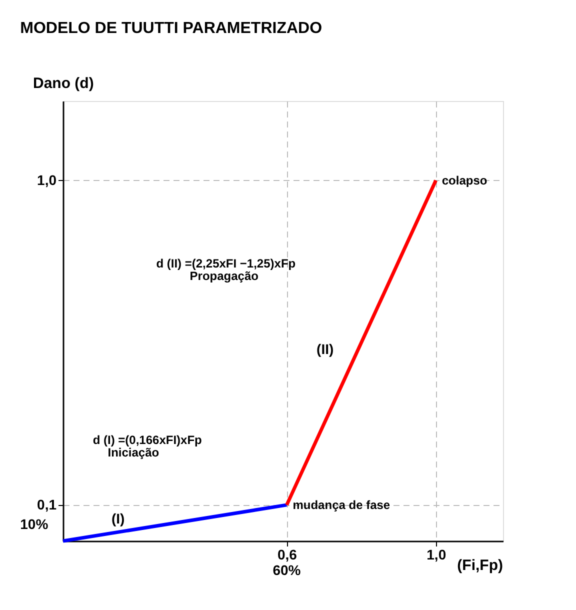 This screenshot has width=576, height=610. I want to click on chart-title: MODELO DE TUUTTI PARAMETRIZADO, so click(171, 28).